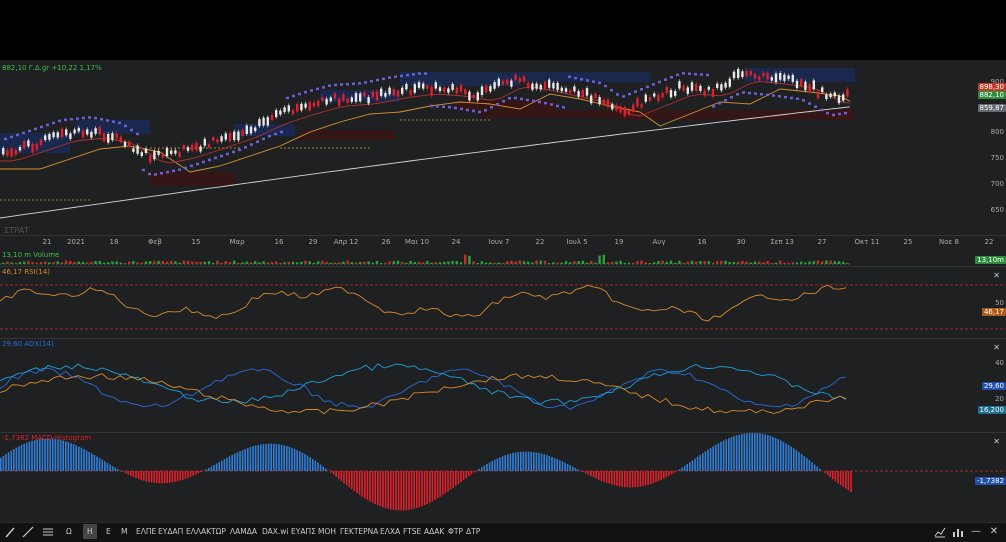 The width and height of the screenshot is (1006, 542). I want to click on macd-close-icon: ✕, so click(996, 441).